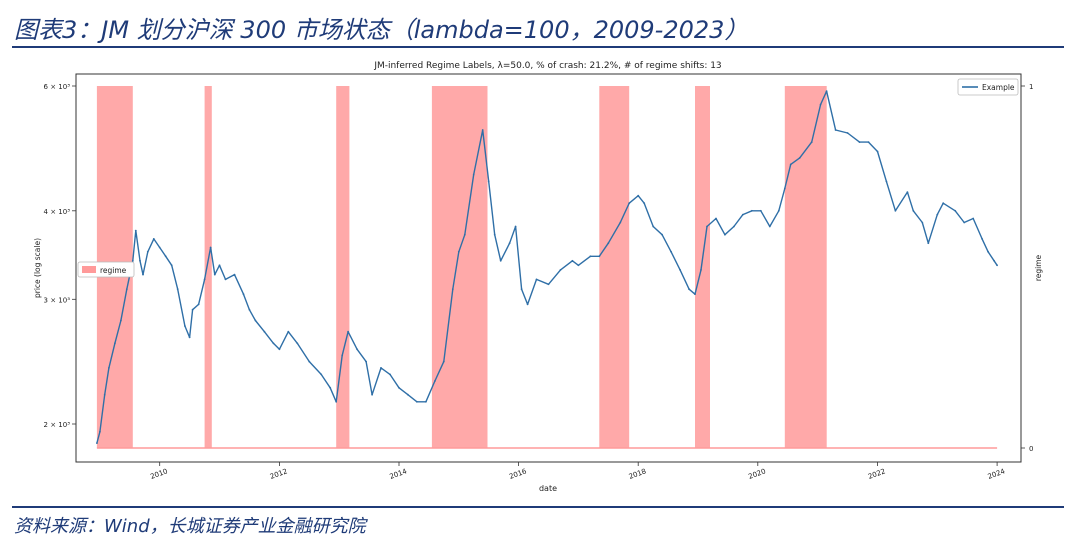 Image resolution: width=1080 pixels, height=540 pixels. What do you see at coordinates (158, 474) in the screenshot?
I see `x-tick-label-1: 2010` at bounding box center [158, 474].